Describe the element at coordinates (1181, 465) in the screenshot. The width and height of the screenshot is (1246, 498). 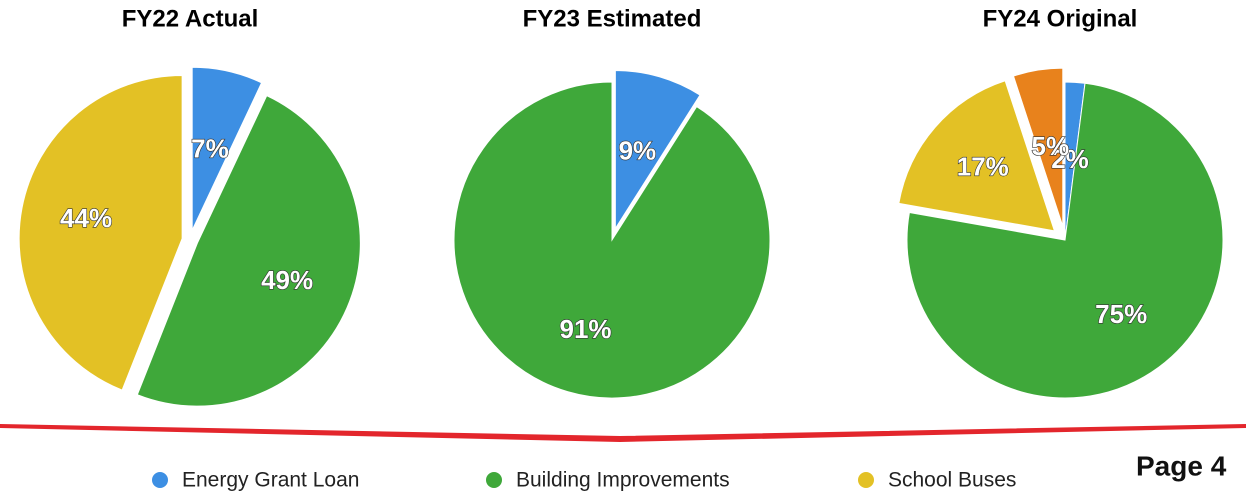
I see `page-label: Page 4` at that location.